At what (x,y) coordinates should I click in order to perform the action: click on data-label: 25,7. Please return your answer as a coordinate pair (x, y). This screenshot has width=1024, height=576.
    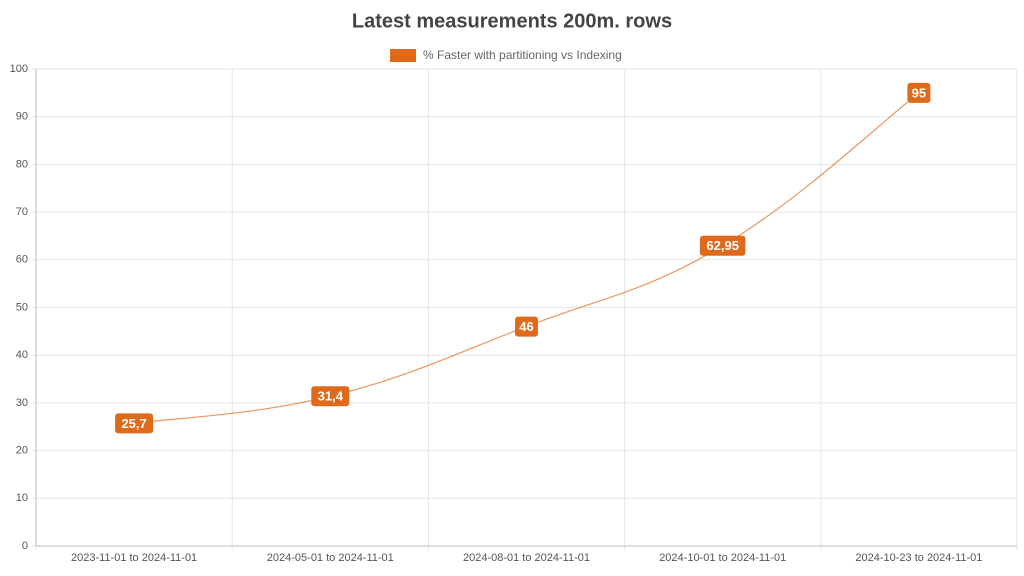
    Looking at the image, I should click on (133, 423).